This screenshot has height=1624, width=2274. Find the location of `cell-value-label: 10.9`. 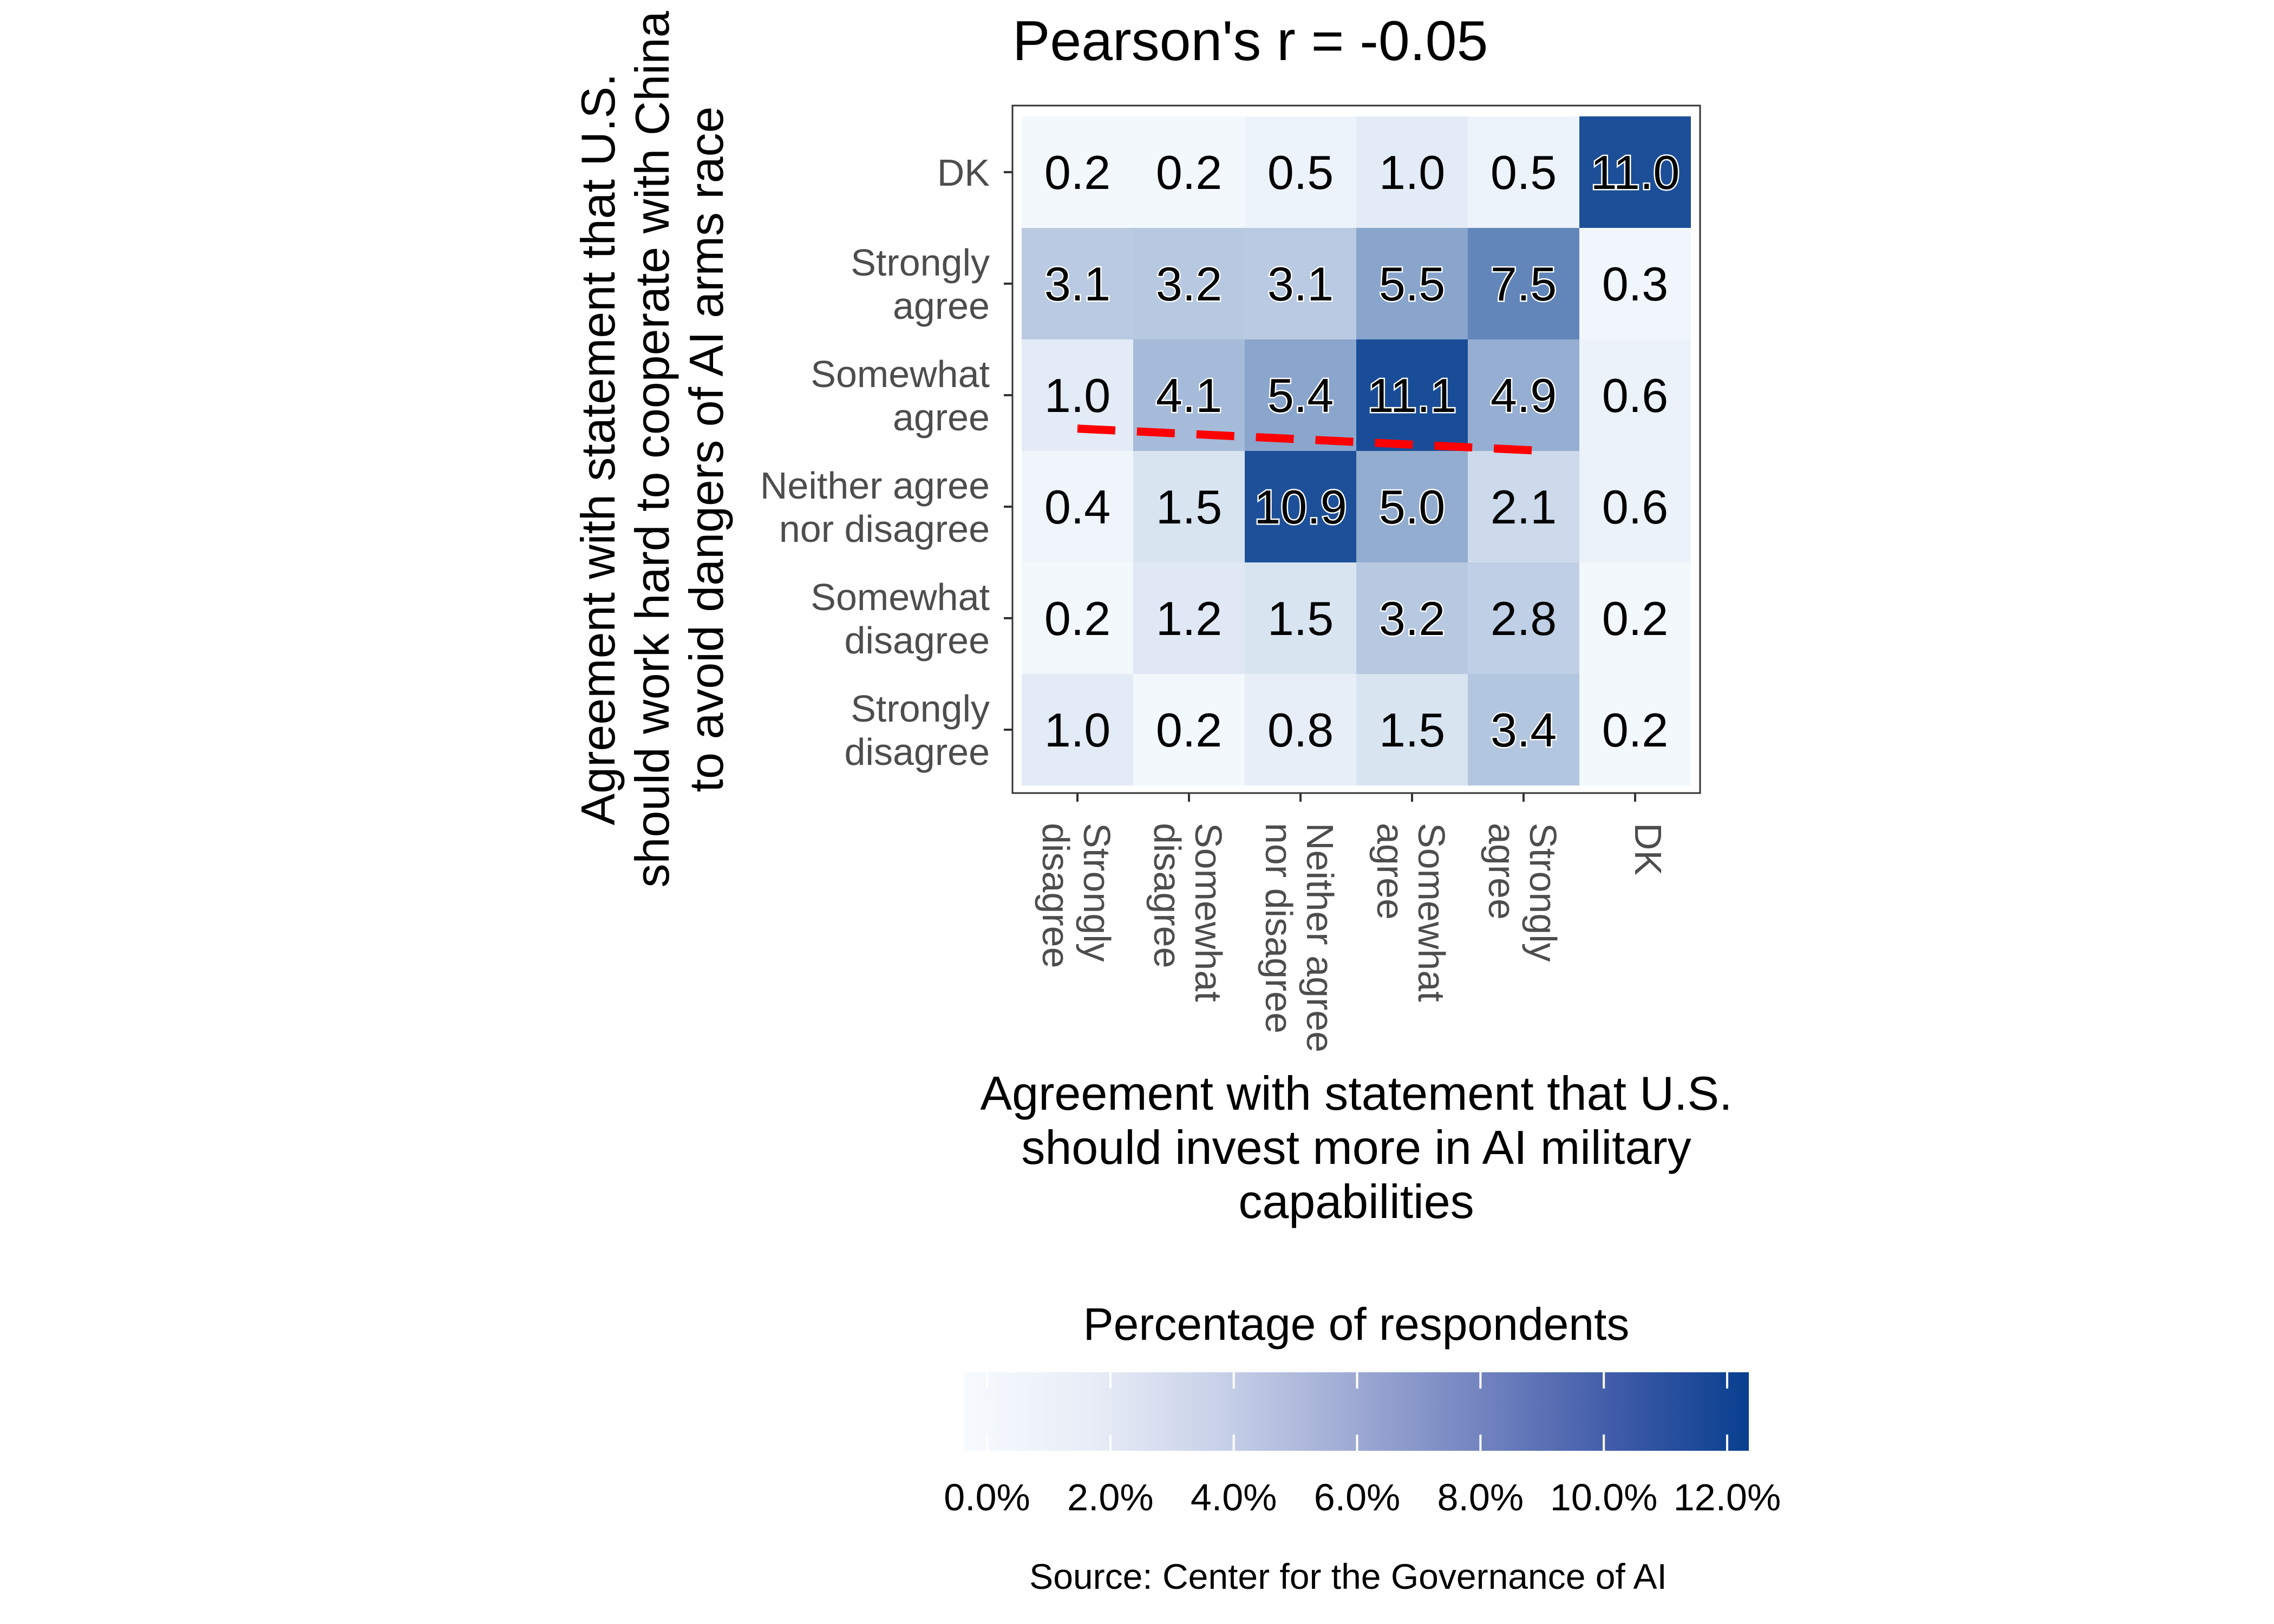

cell-value-label: 10.9 is located at coordinates (1300, 507).